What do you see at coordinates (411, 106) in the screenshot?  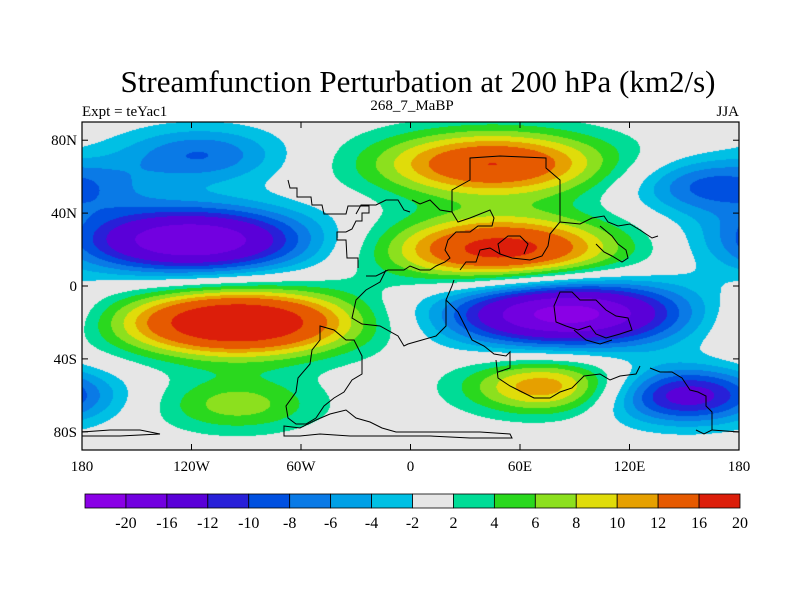 I see `center-subtitle: 268_7_MaBP` at bounding box center [411, 106].